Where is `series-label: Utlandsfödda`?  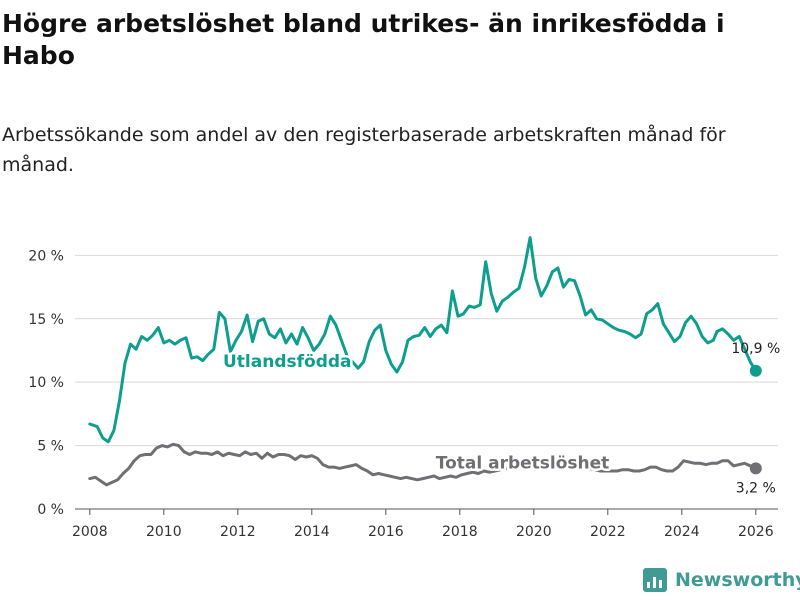 series-label: Utlandsfödda is located at coordinates (287, 362).